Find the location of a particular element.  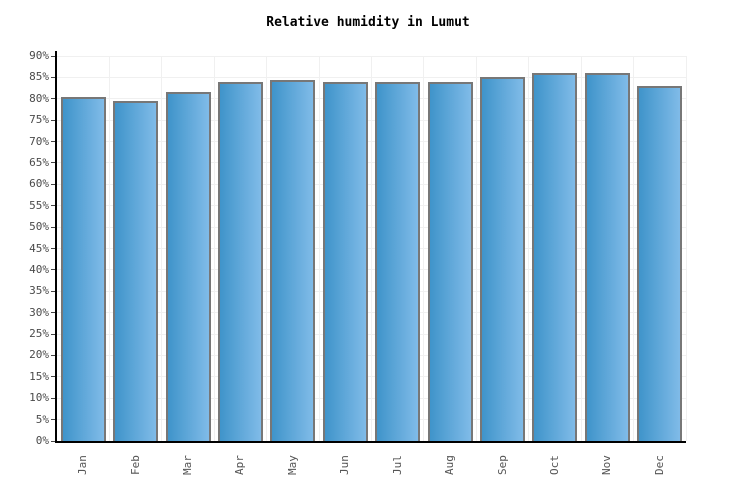

chart-title: Relative humidity in Lumut is located at coordinates (368, 22).